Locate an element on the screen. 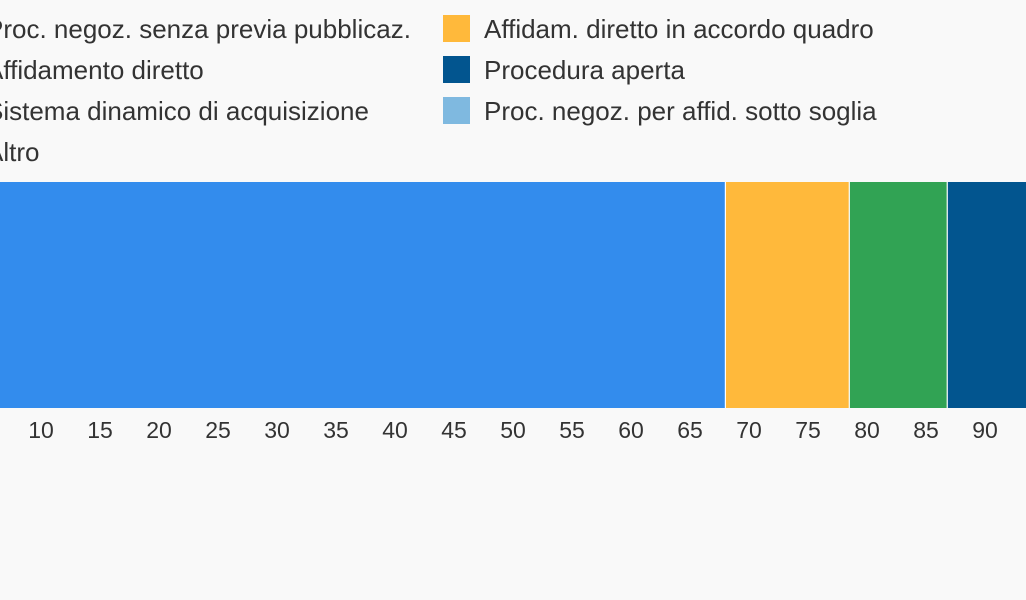  legend-item-altro: Altro is located at coordinates (205, 151).